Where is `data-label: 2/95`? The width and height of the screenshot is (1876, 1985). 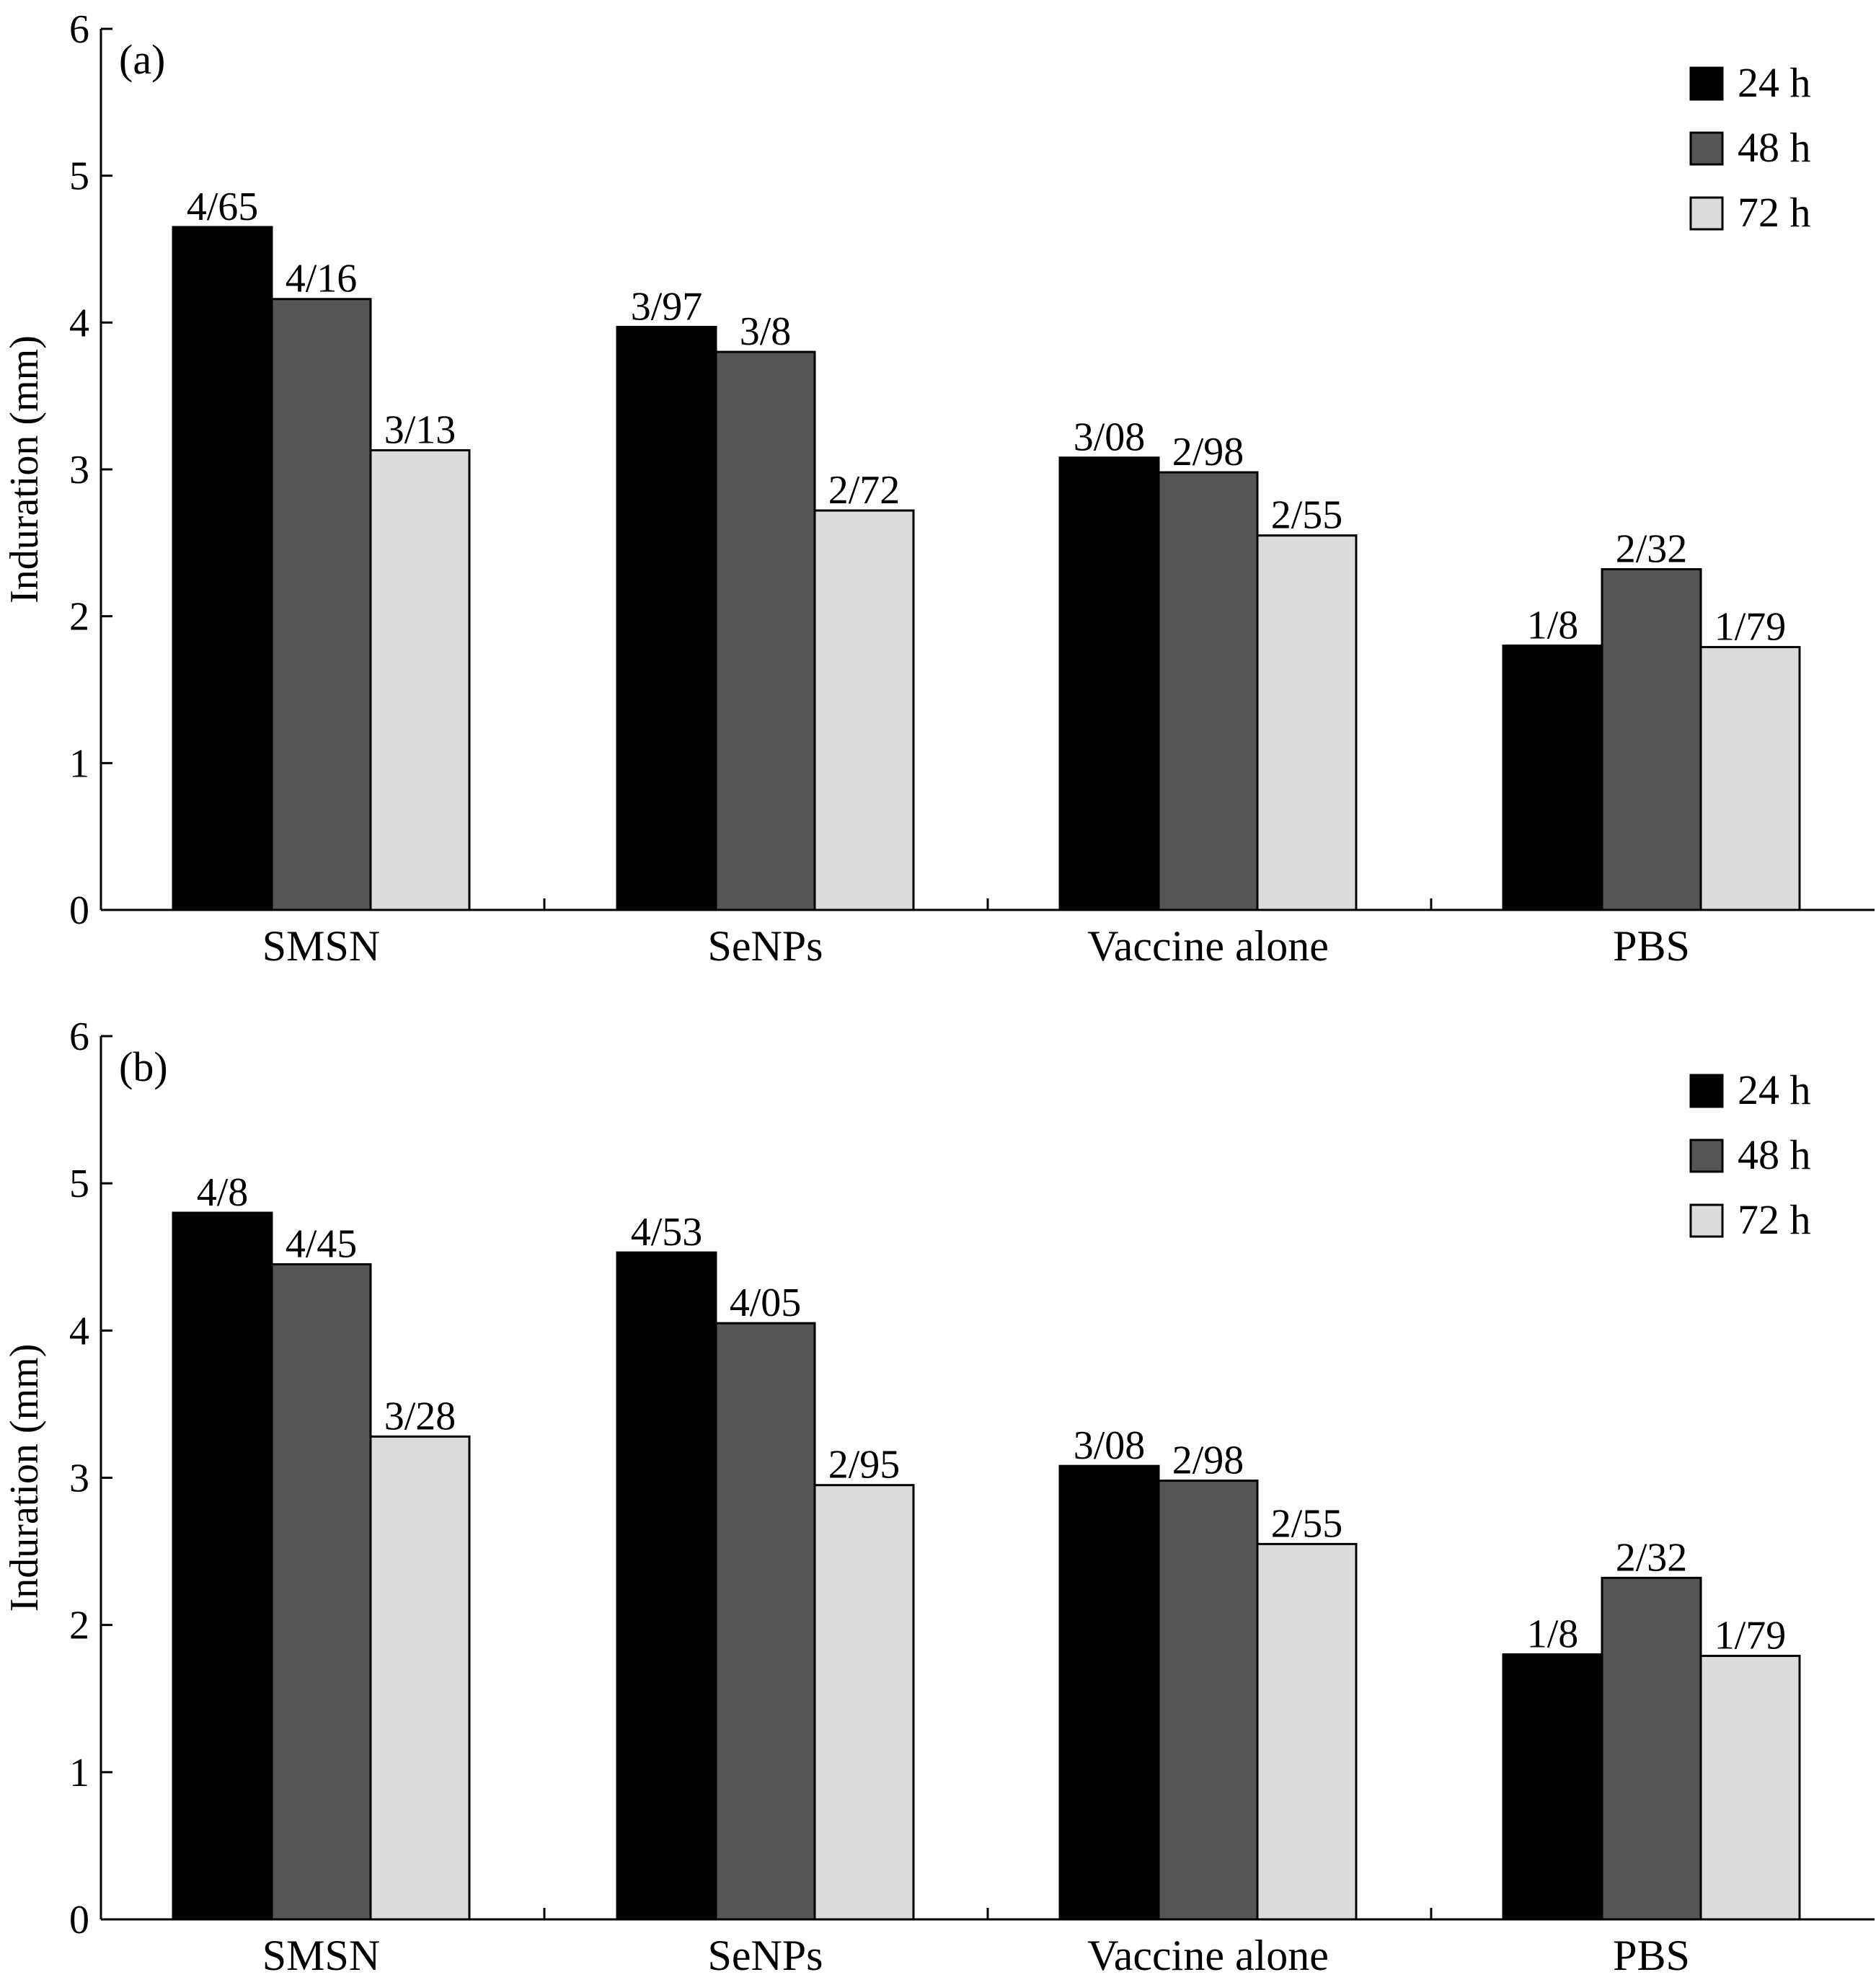 data-label: 2/95 is located at coordinates (864, 1465).